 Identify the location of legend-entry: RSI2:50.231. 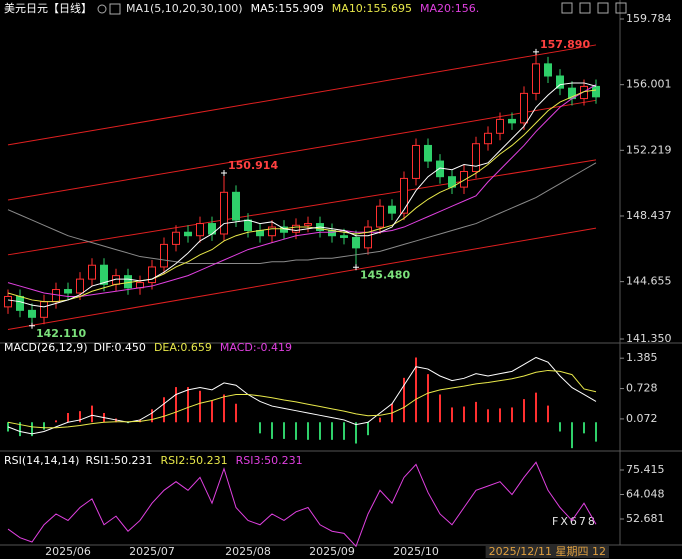
(194, 460).